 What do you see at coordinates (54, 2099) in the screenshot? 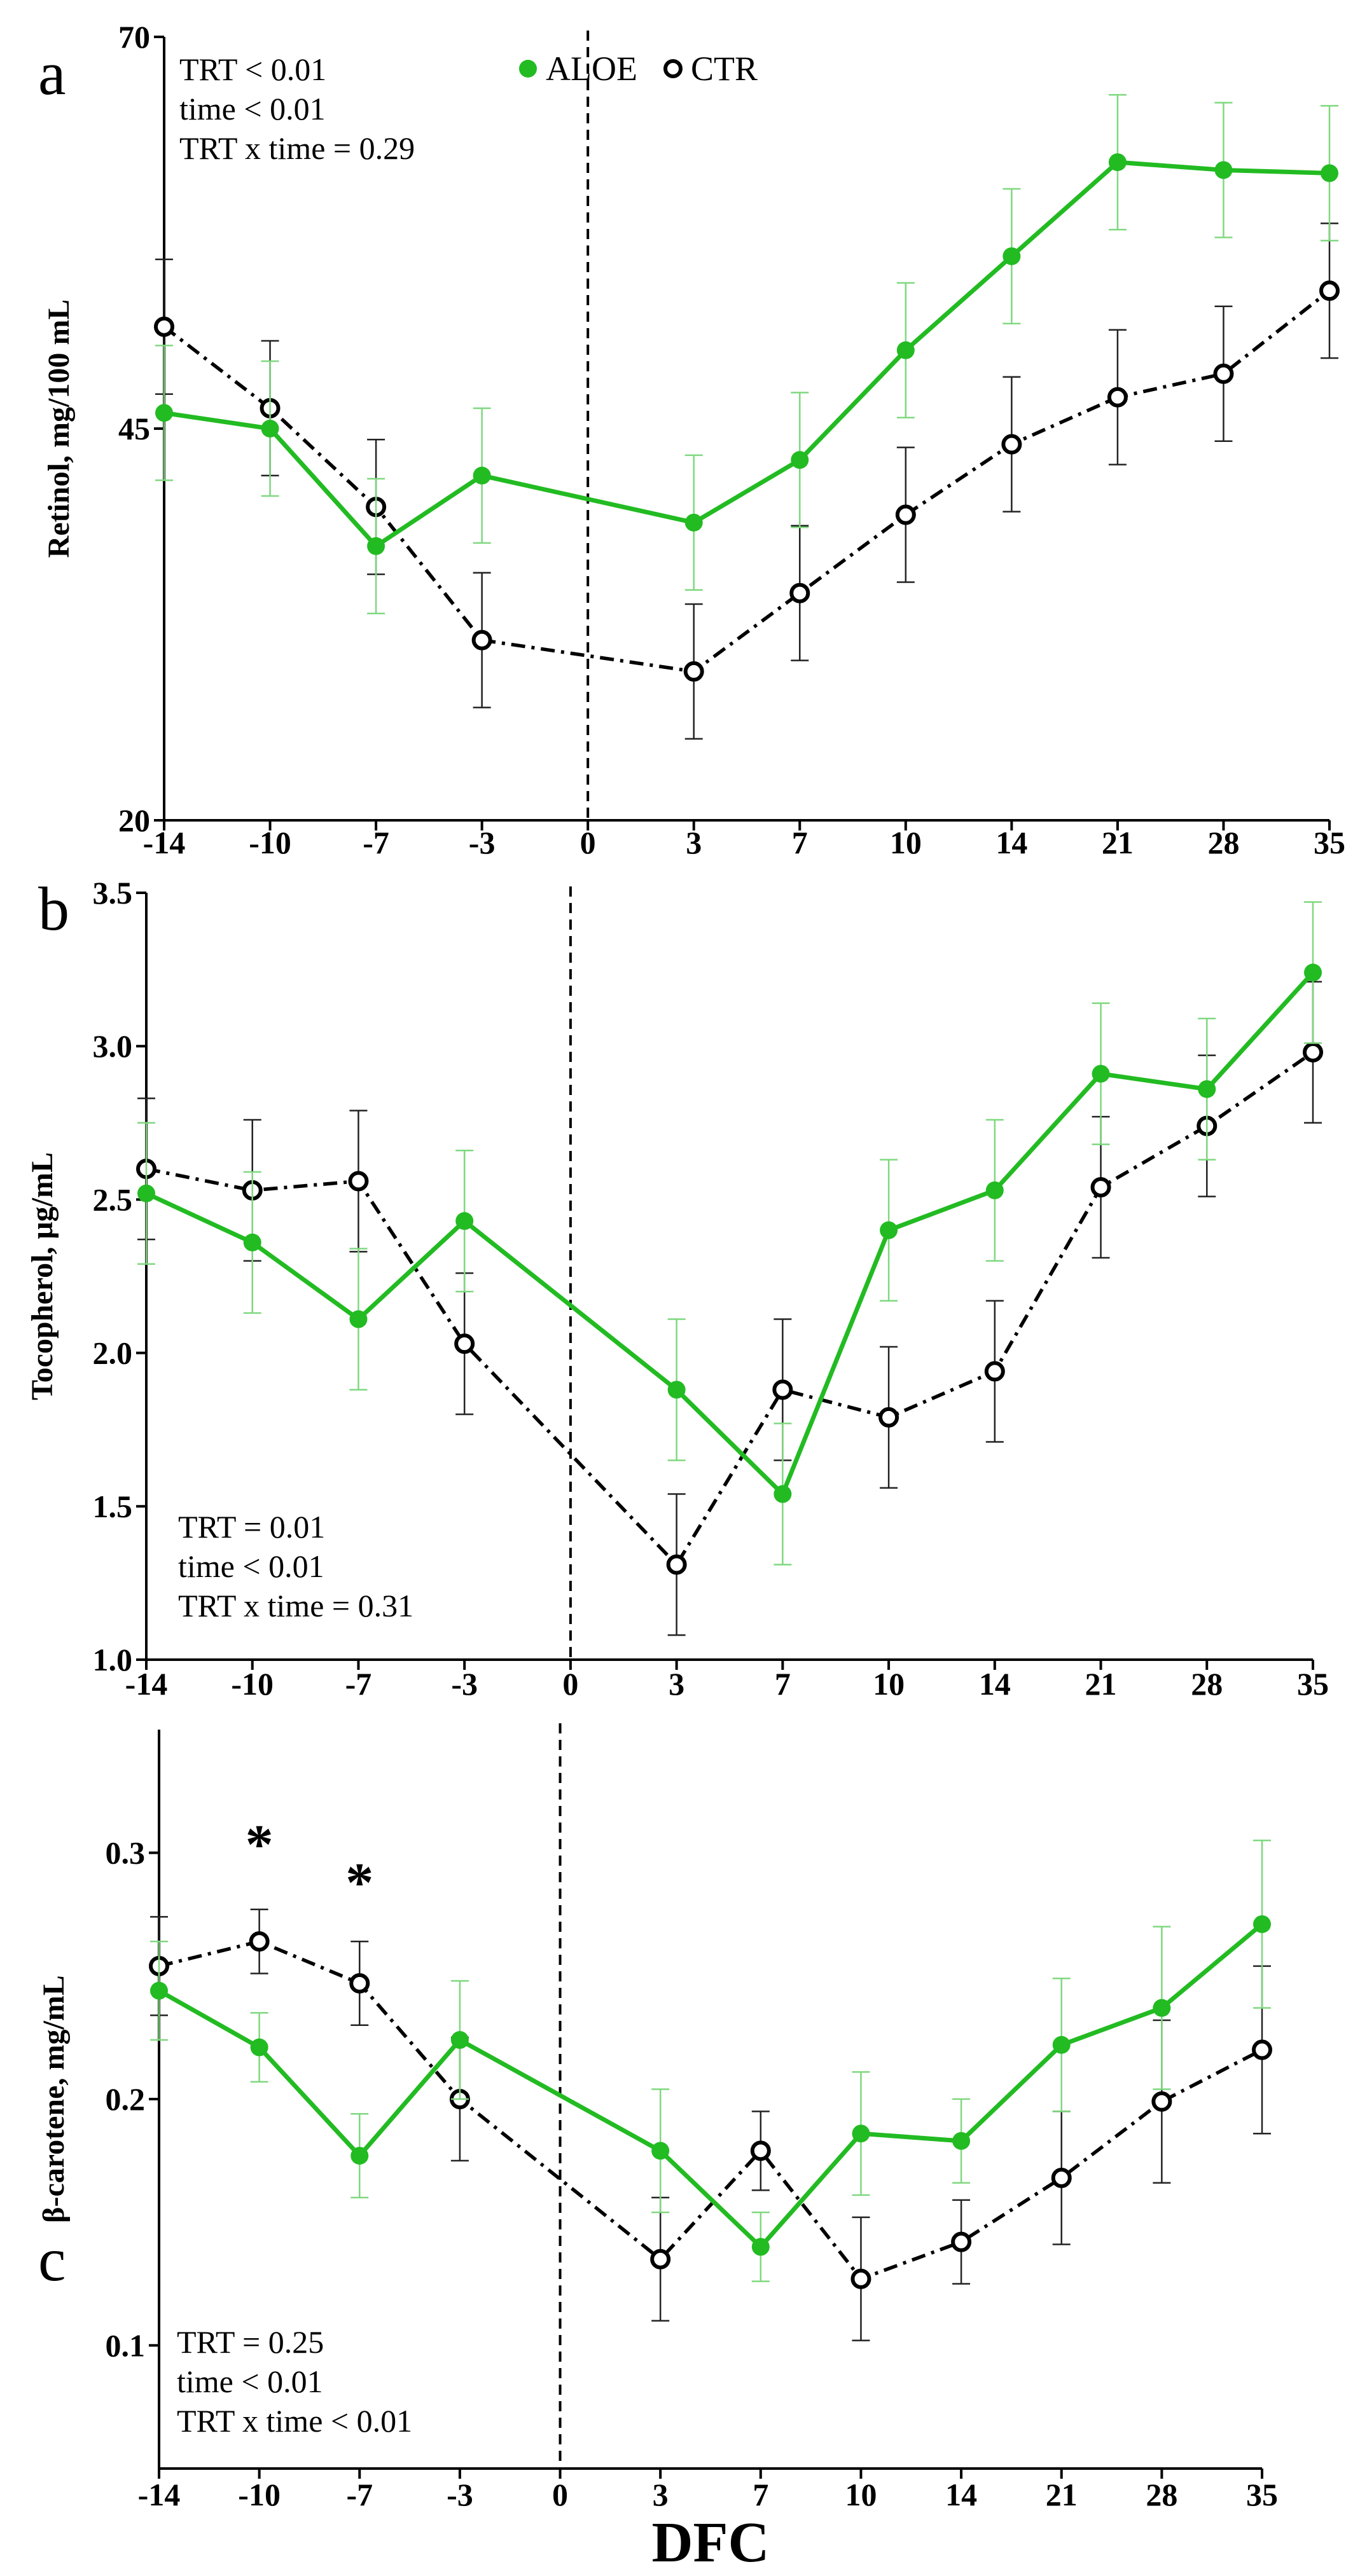
I see `y-axis-label: β-carotene, mg/mL` at bounding box center [54, 2099].